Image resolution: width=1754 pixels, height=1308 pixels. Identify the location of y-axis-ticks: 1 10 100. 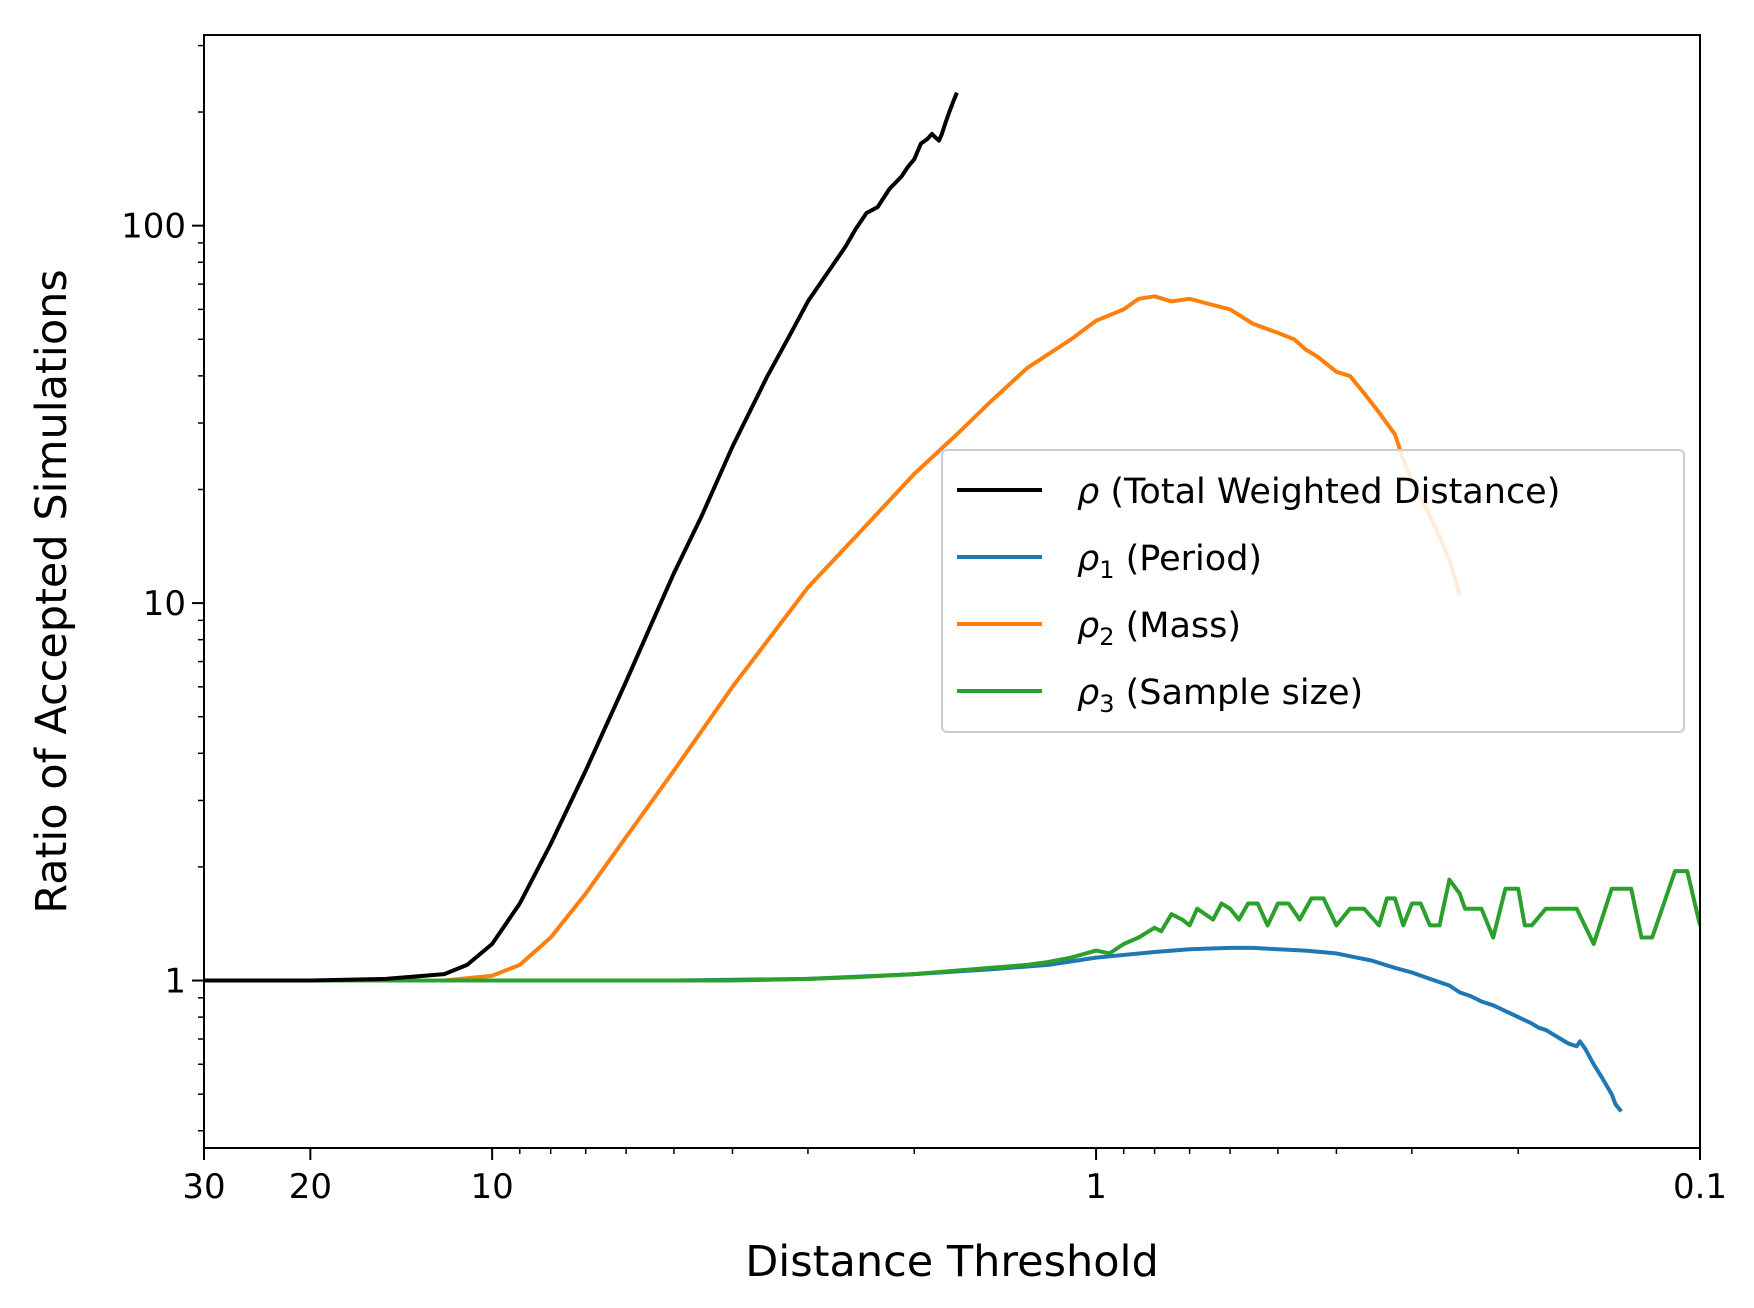
(162, 588).